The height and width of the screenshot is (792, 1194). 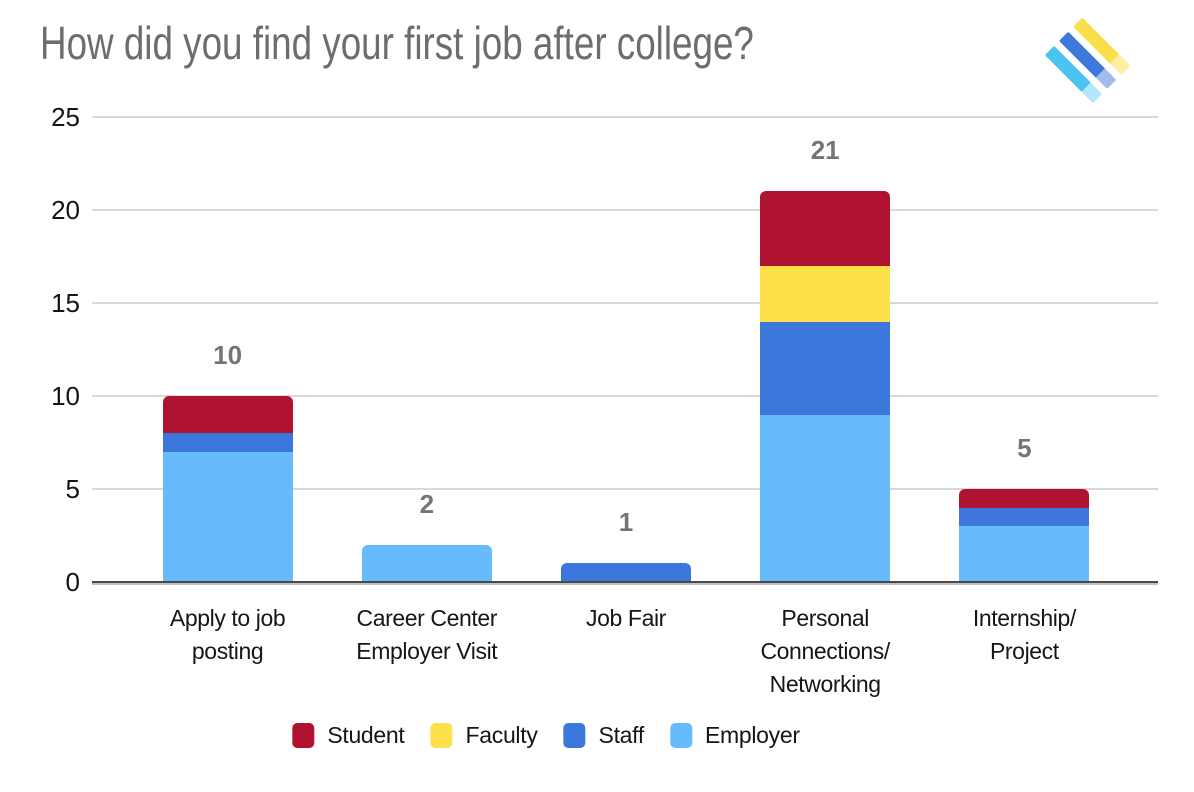 I want to click on x-axis-label-5: Internship/ Project, so click(x=1024, y=634).